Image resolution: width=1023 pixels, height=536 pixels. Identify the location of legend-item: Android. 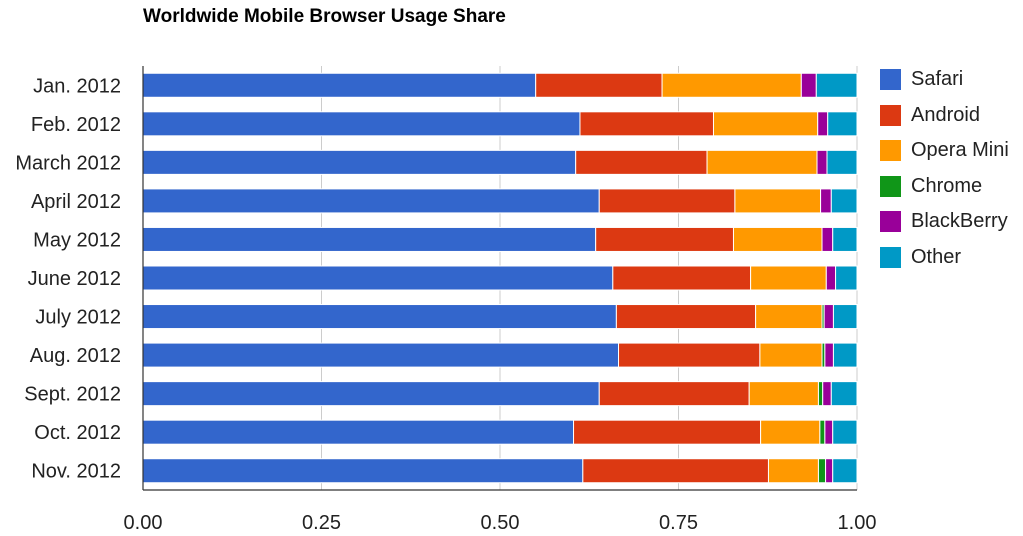
(944, 116).